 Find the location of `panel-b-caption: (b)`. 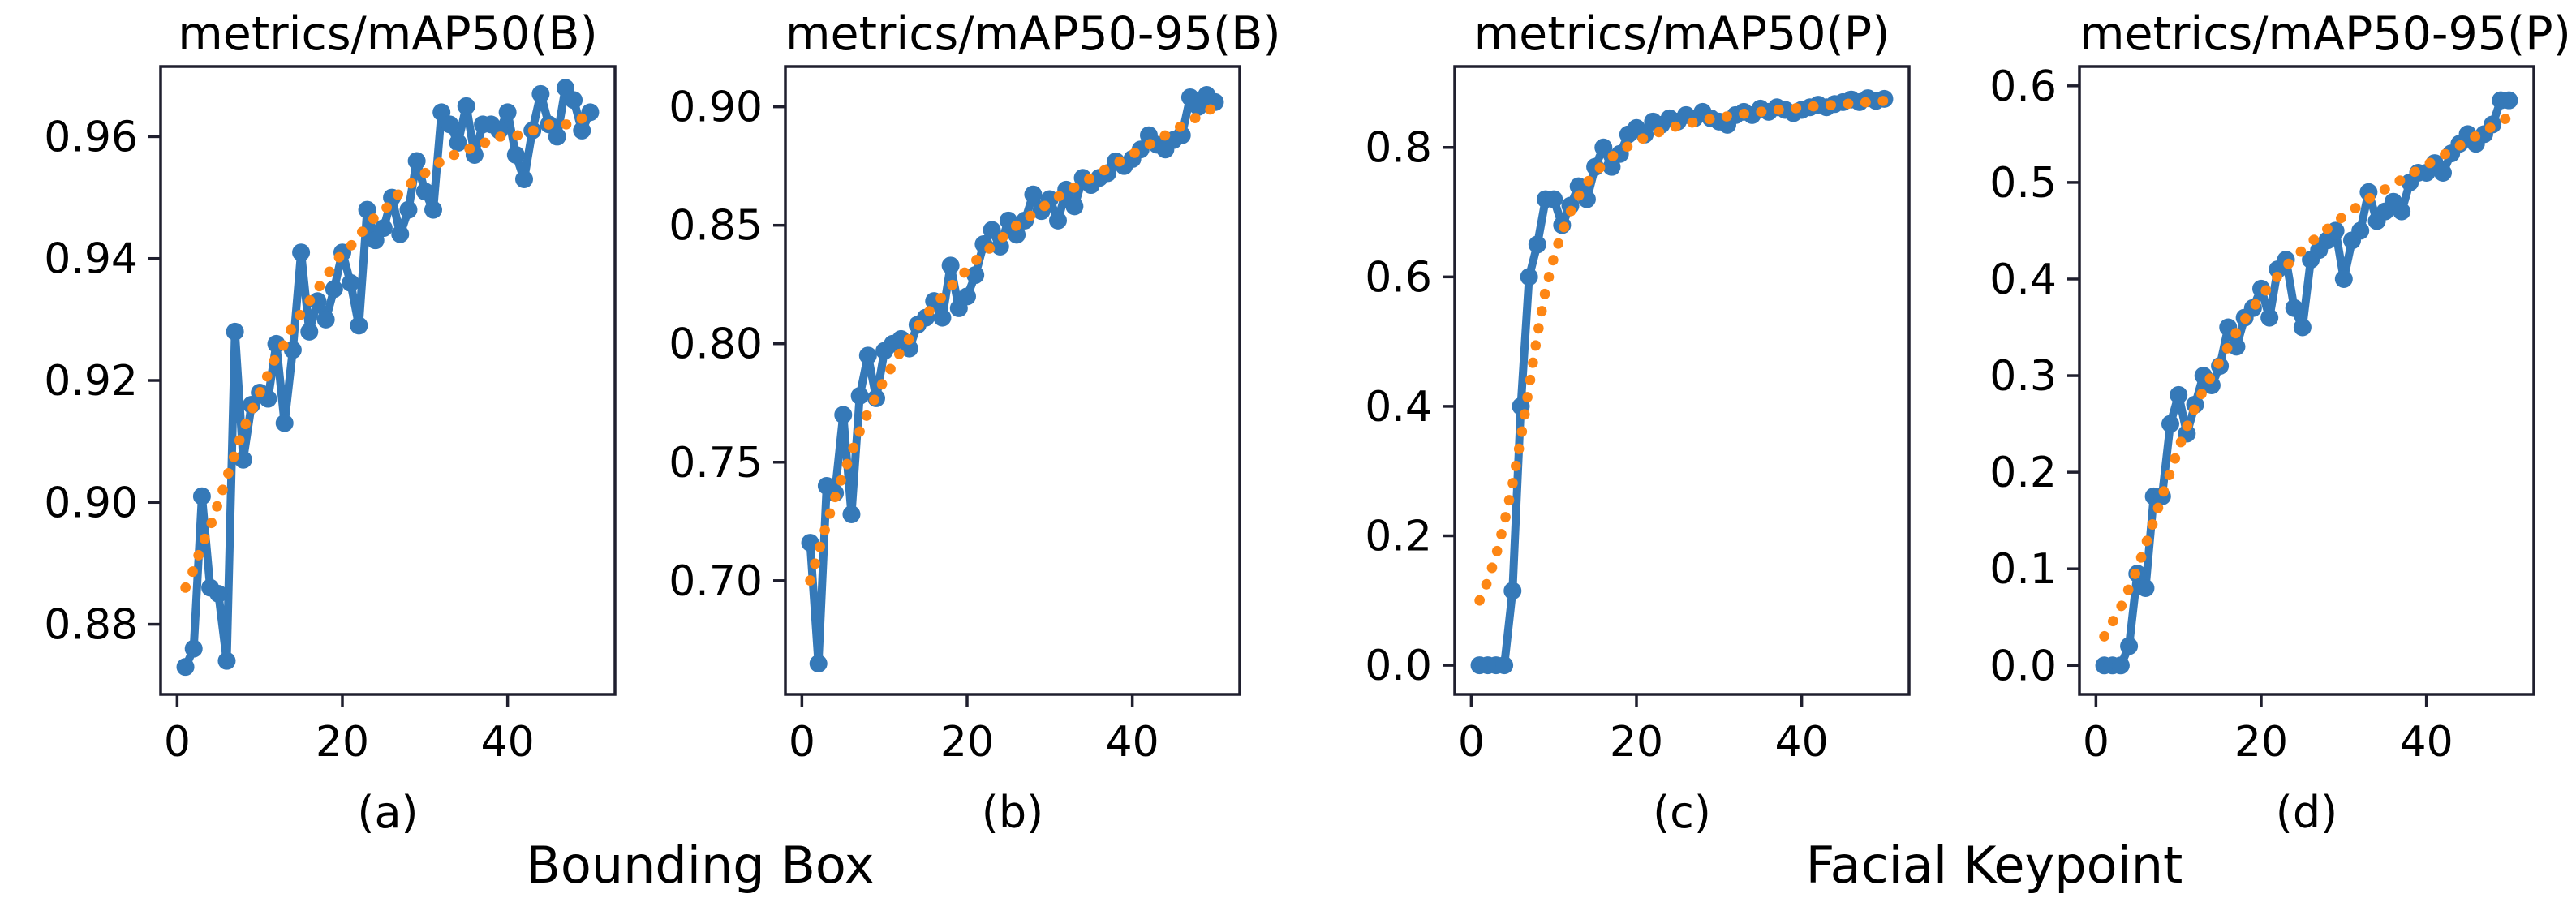

panel-b-caption: (b) is located at coordinates (1012, 813).